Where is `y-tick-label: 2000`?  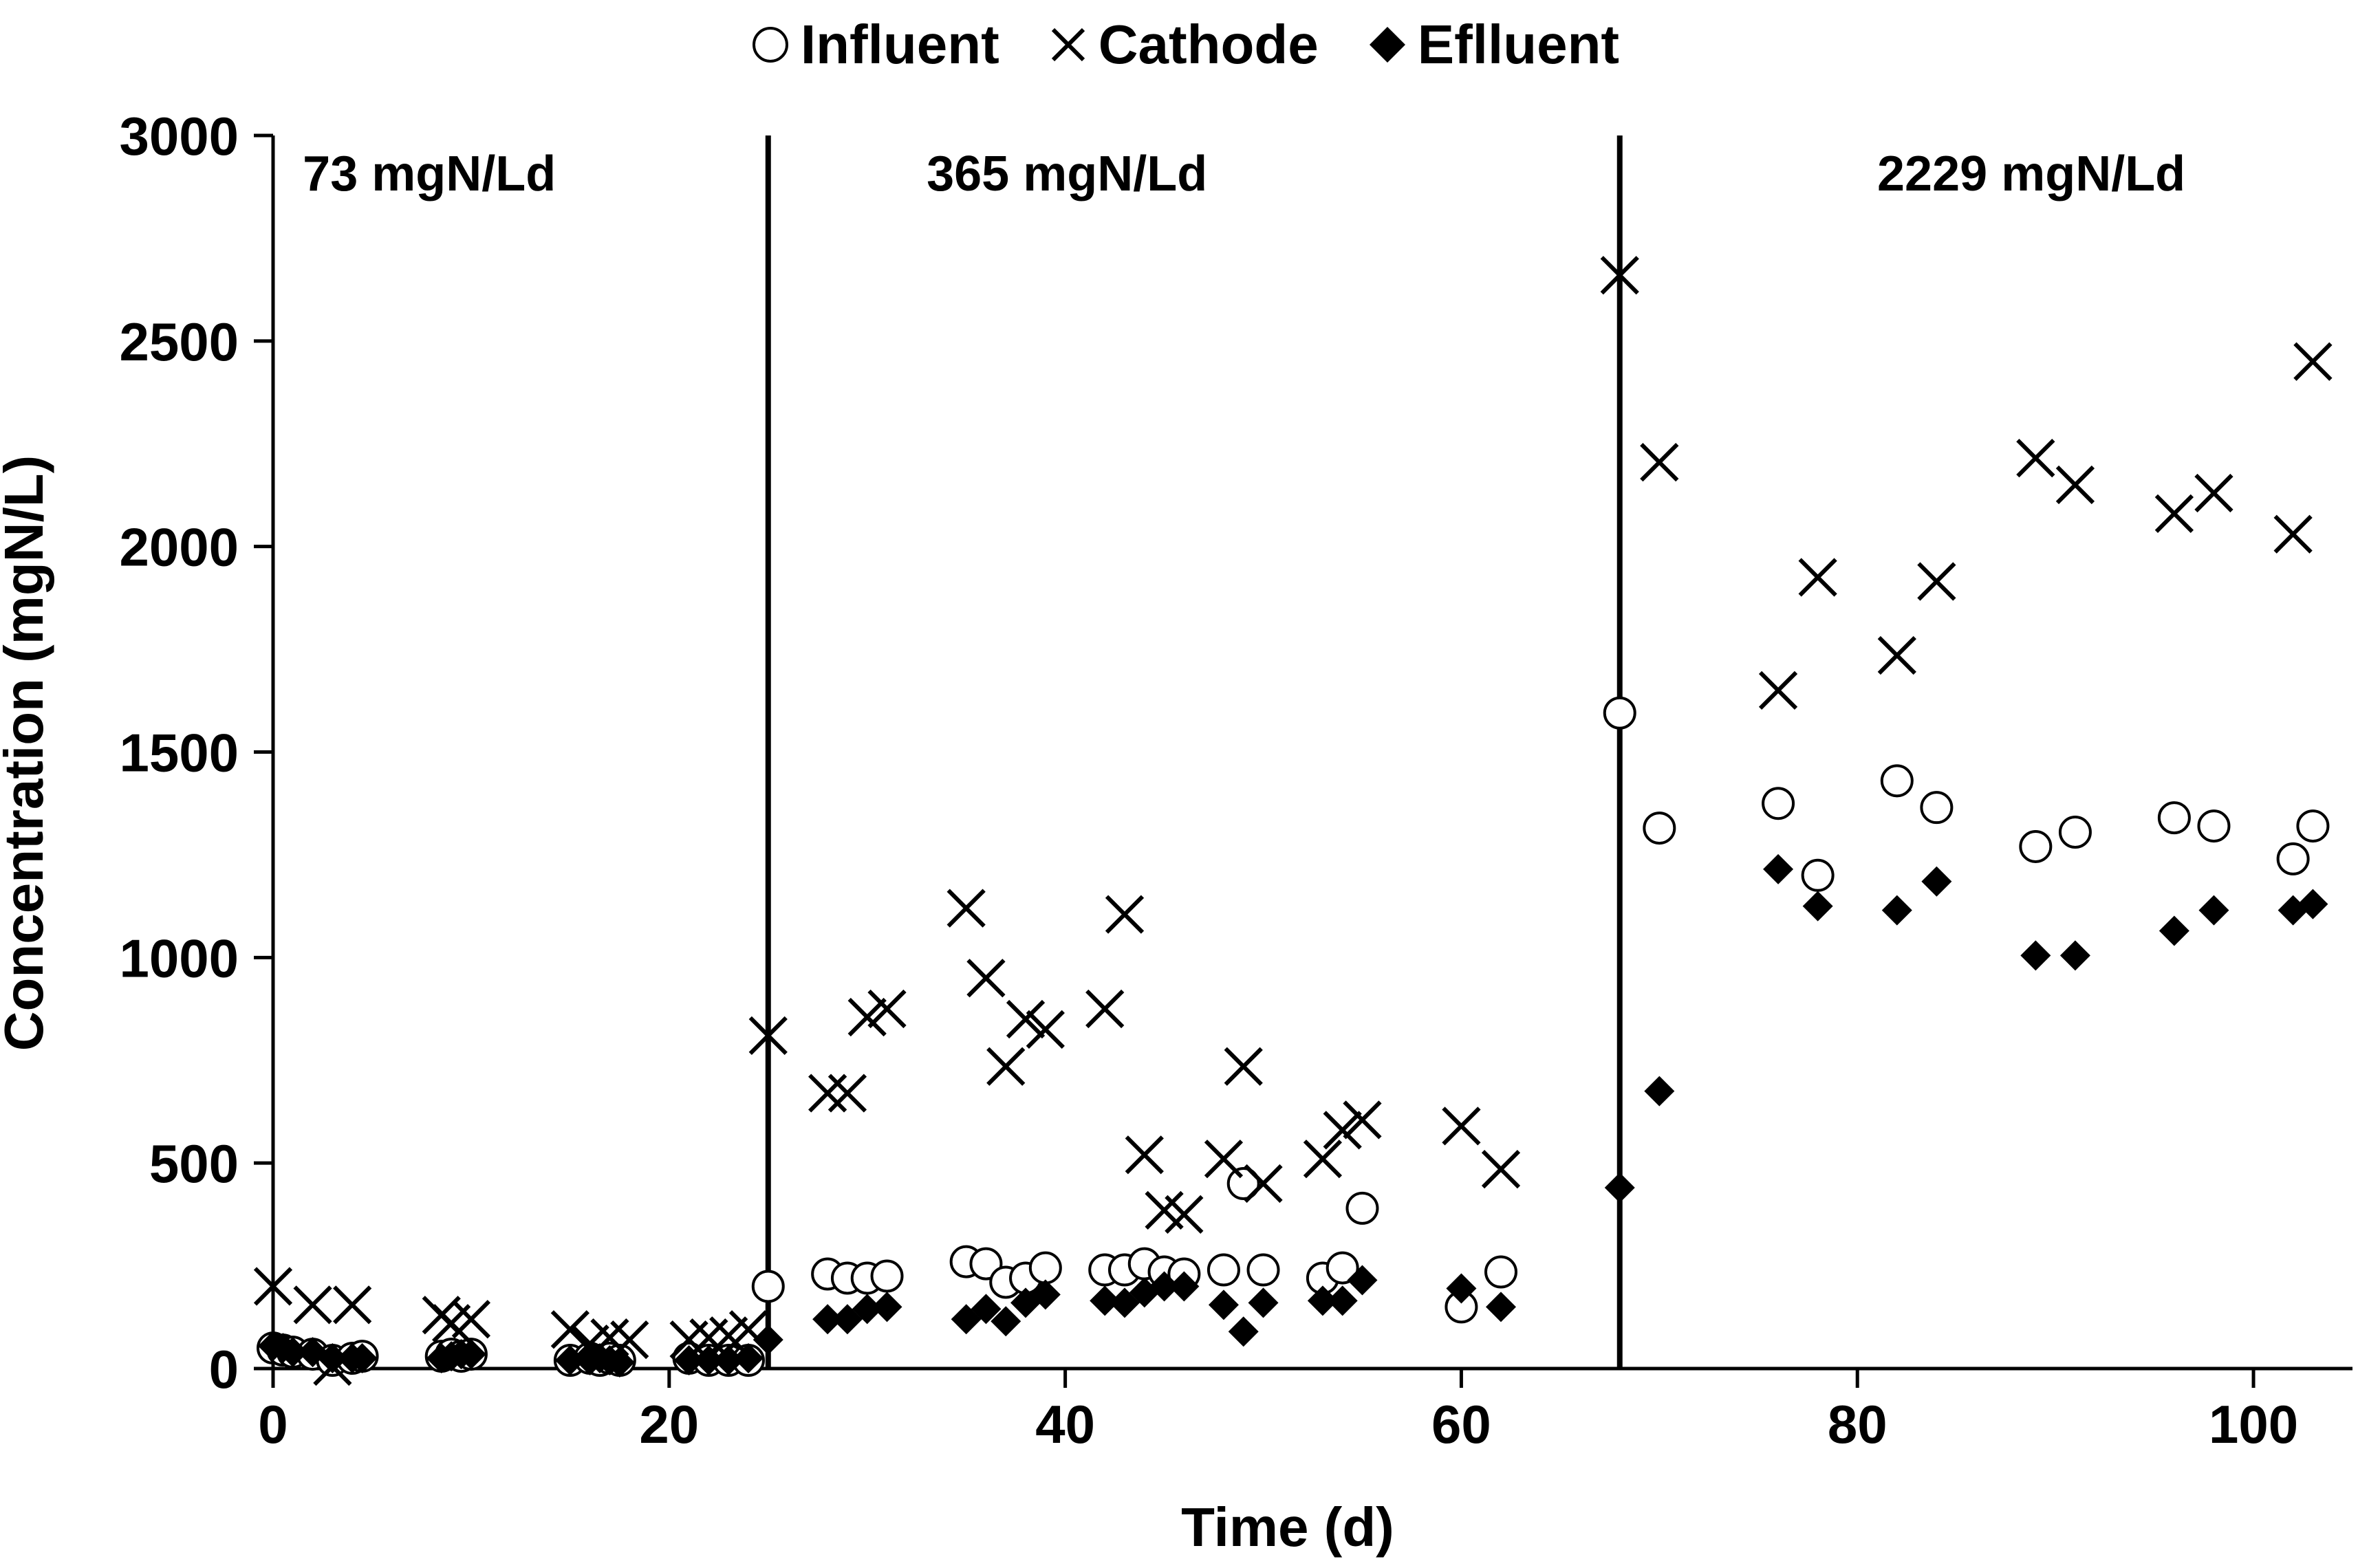
y-tick-label: 2000 is located at coordinates (179, 547).